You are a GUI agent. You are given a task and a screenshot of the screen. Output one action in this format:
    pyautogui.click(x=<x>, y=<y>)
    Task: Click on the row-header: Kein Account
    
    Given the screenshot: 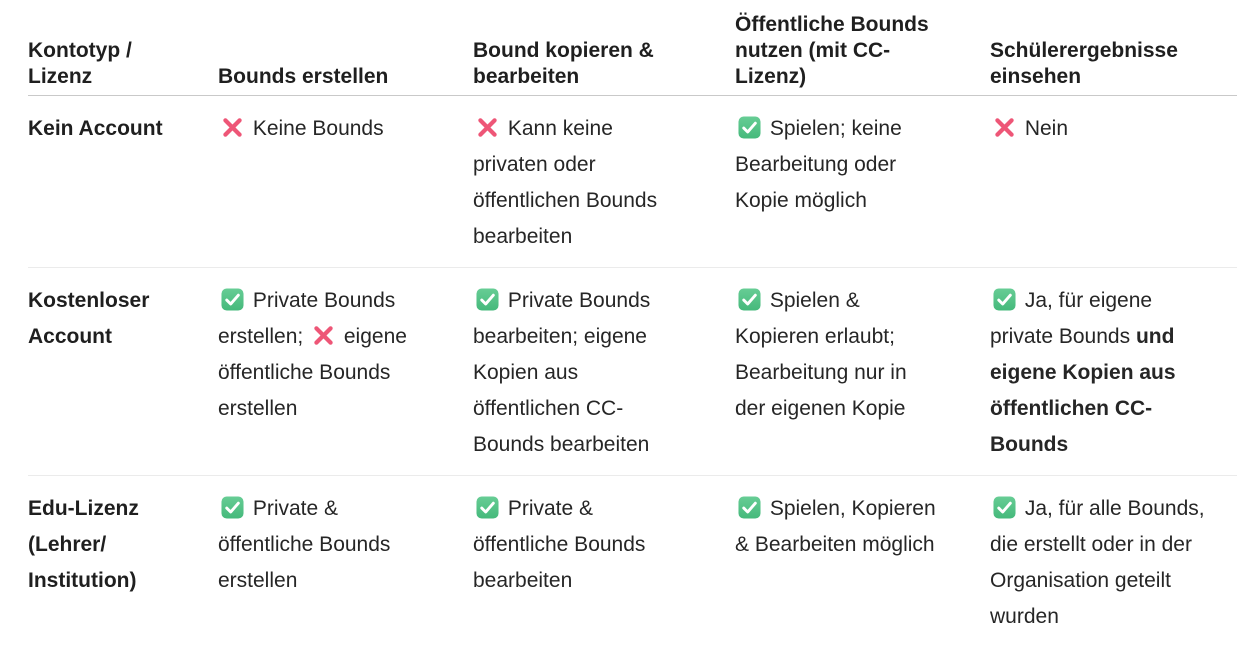 What is the action you would take?
    pyautogui.click(x=95, y=128)
    